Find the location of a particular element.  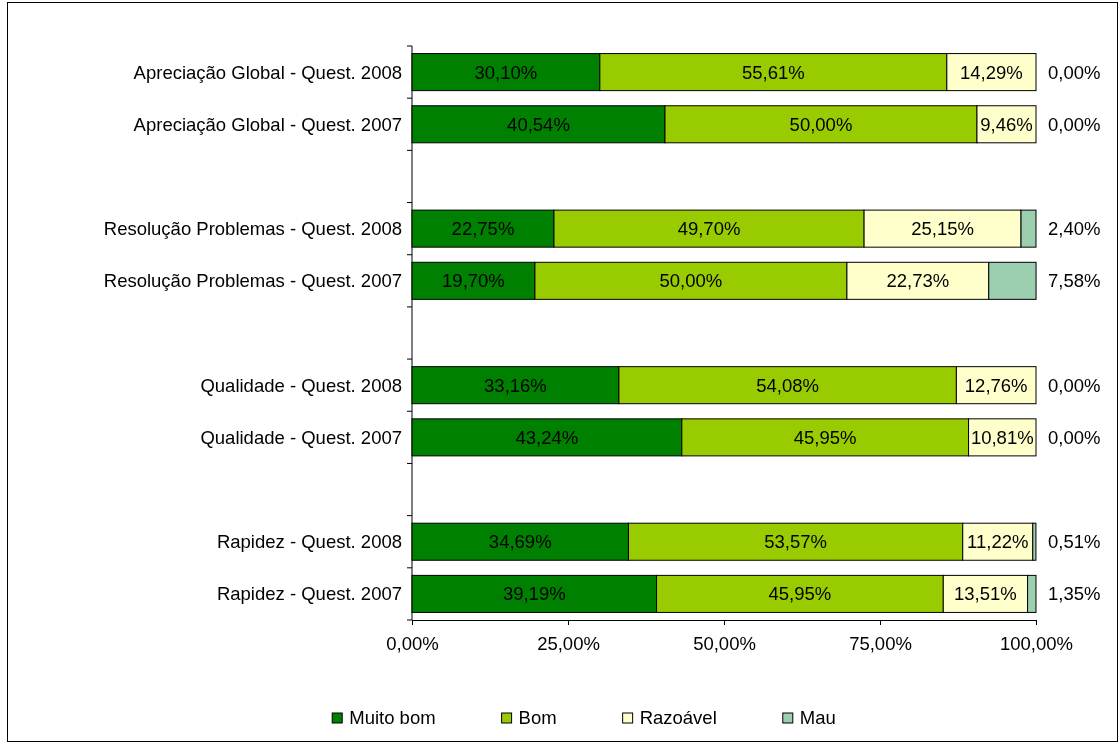

data-label: 34,69% is located at coordinates (520, 542).